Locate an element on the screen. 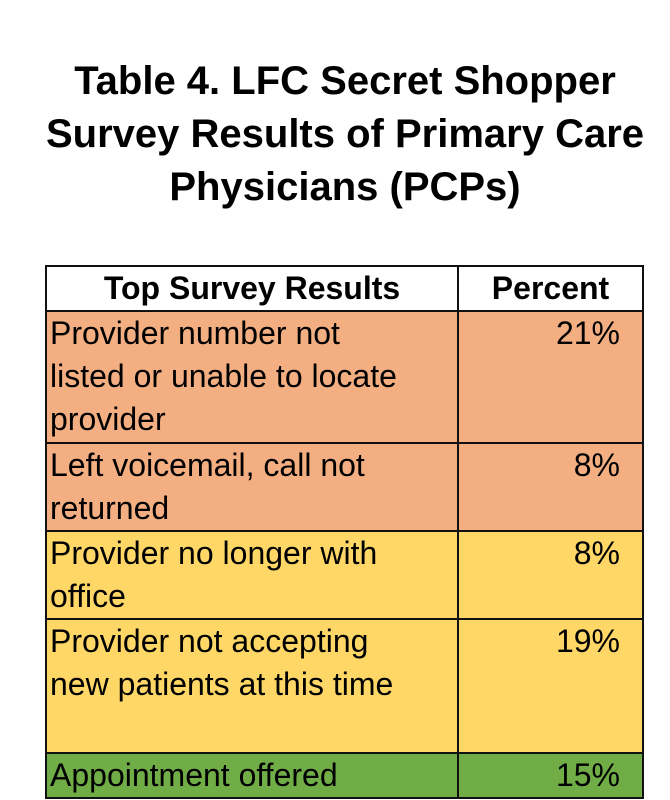  header-top-survey-results: Top Survey Results is located at coordinates (252, 288).